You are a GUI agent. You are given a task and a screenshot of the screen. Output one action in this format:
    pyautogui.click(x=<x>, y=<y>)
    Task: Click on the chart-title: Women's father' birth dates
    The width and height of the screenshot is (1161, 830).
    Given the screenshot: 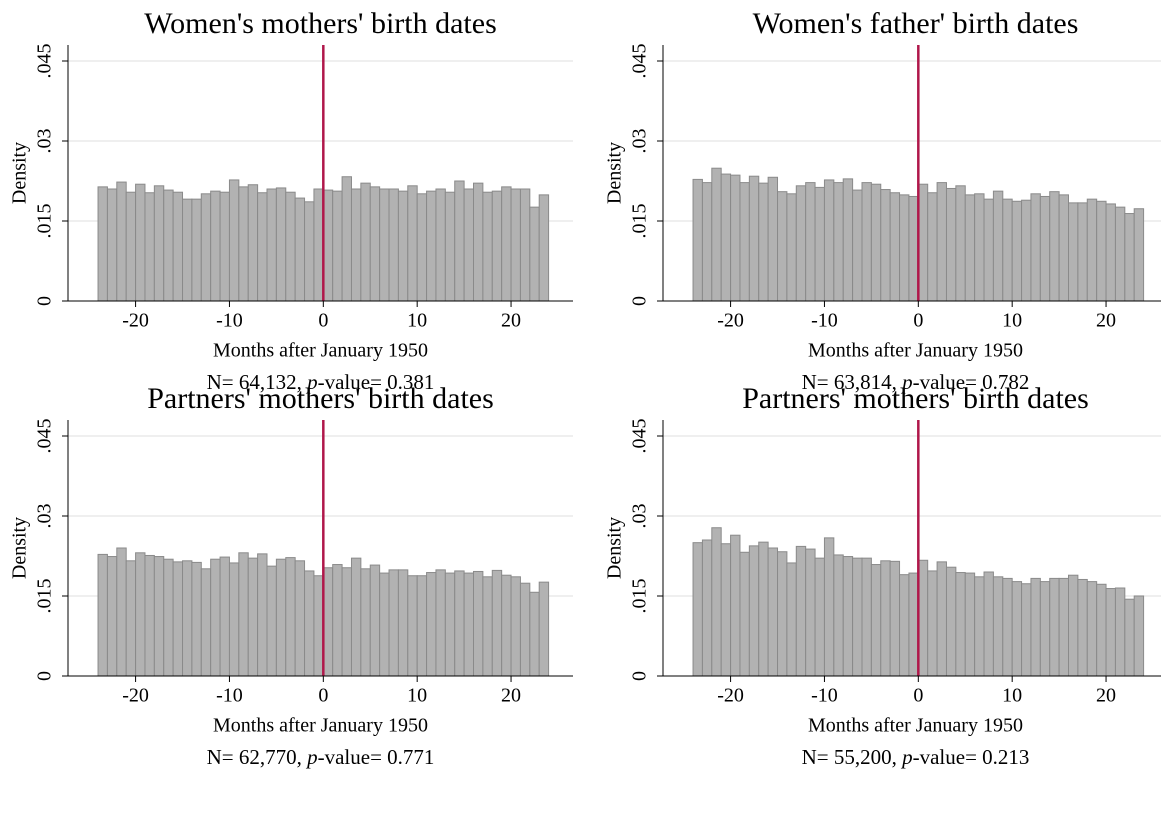 What is the action you would take?
    pyautogui.click(x=916, y=23)
    